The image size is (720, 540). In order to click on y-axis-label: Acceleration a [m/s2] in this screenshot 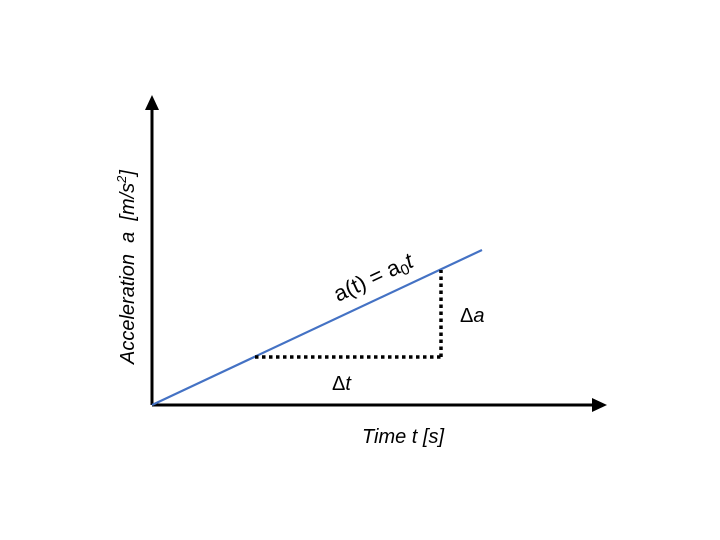, I will do `click(126, 267)`.